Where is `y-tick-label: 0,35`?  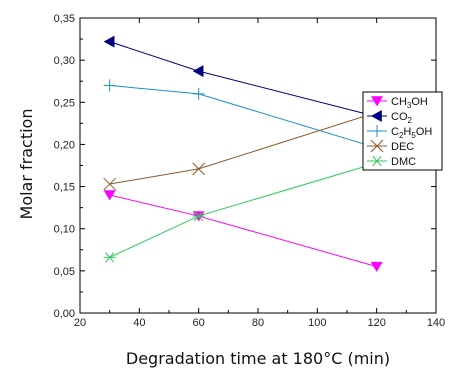 y-tick-label: 0,35 is located at coordinates (64, 19).